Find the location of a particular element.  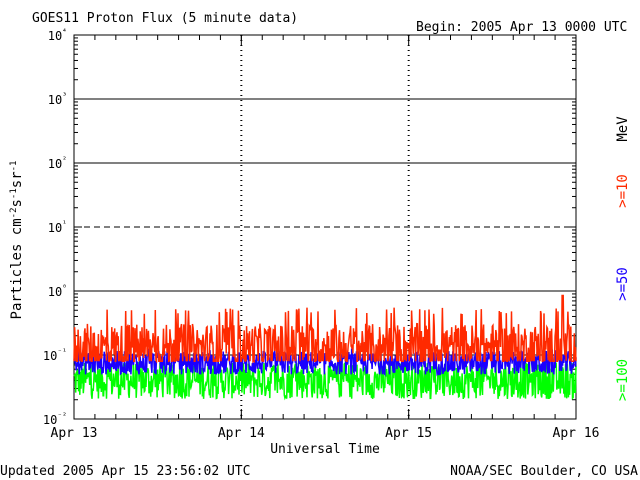

y-tick-label: 10⁰ is located at coordinates (57, 291).